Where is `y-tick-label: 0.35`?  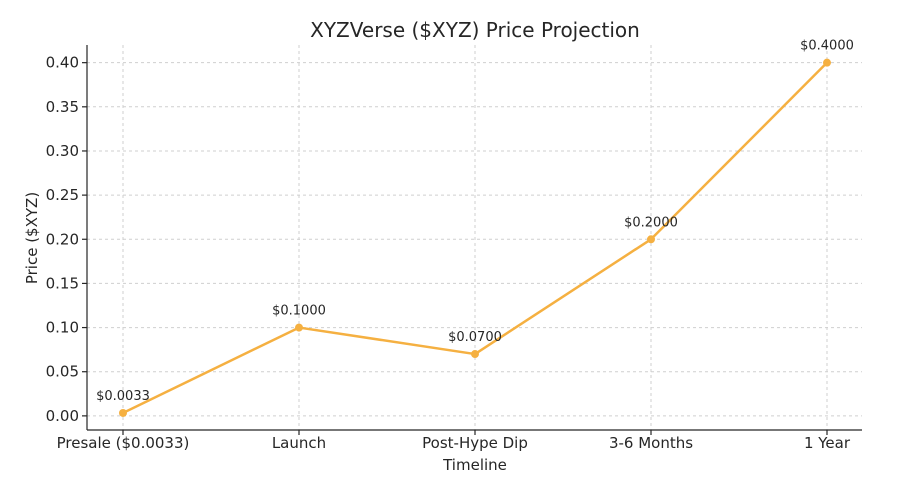
y-tick-label: 0.35 is located at coordinates (62, 107).